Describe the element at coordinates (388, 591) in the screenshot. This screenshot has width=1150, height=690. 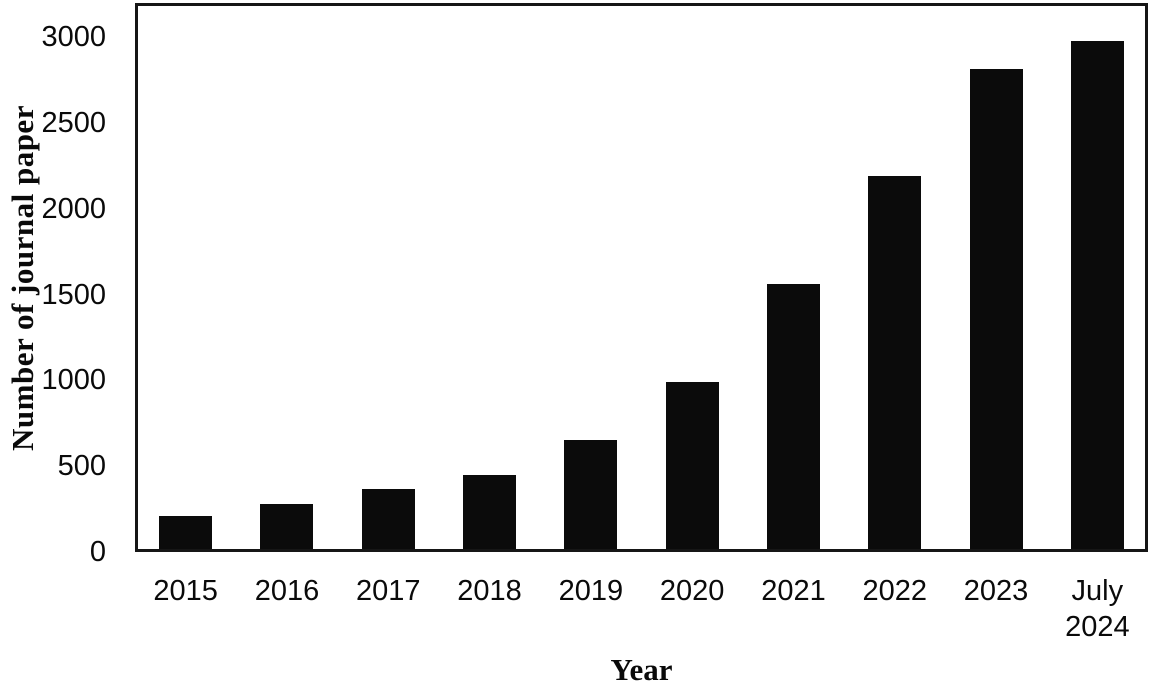
I see `x-tick-label: 2017` at that location.